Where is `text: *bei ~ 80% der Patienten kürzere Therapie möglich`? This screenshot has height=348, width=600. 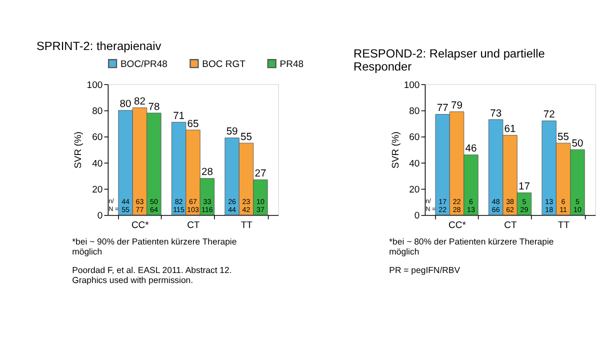
text: *bei ~ 80% der Patienten kürzere Therapie möglich is located at coordinates (471, 246).